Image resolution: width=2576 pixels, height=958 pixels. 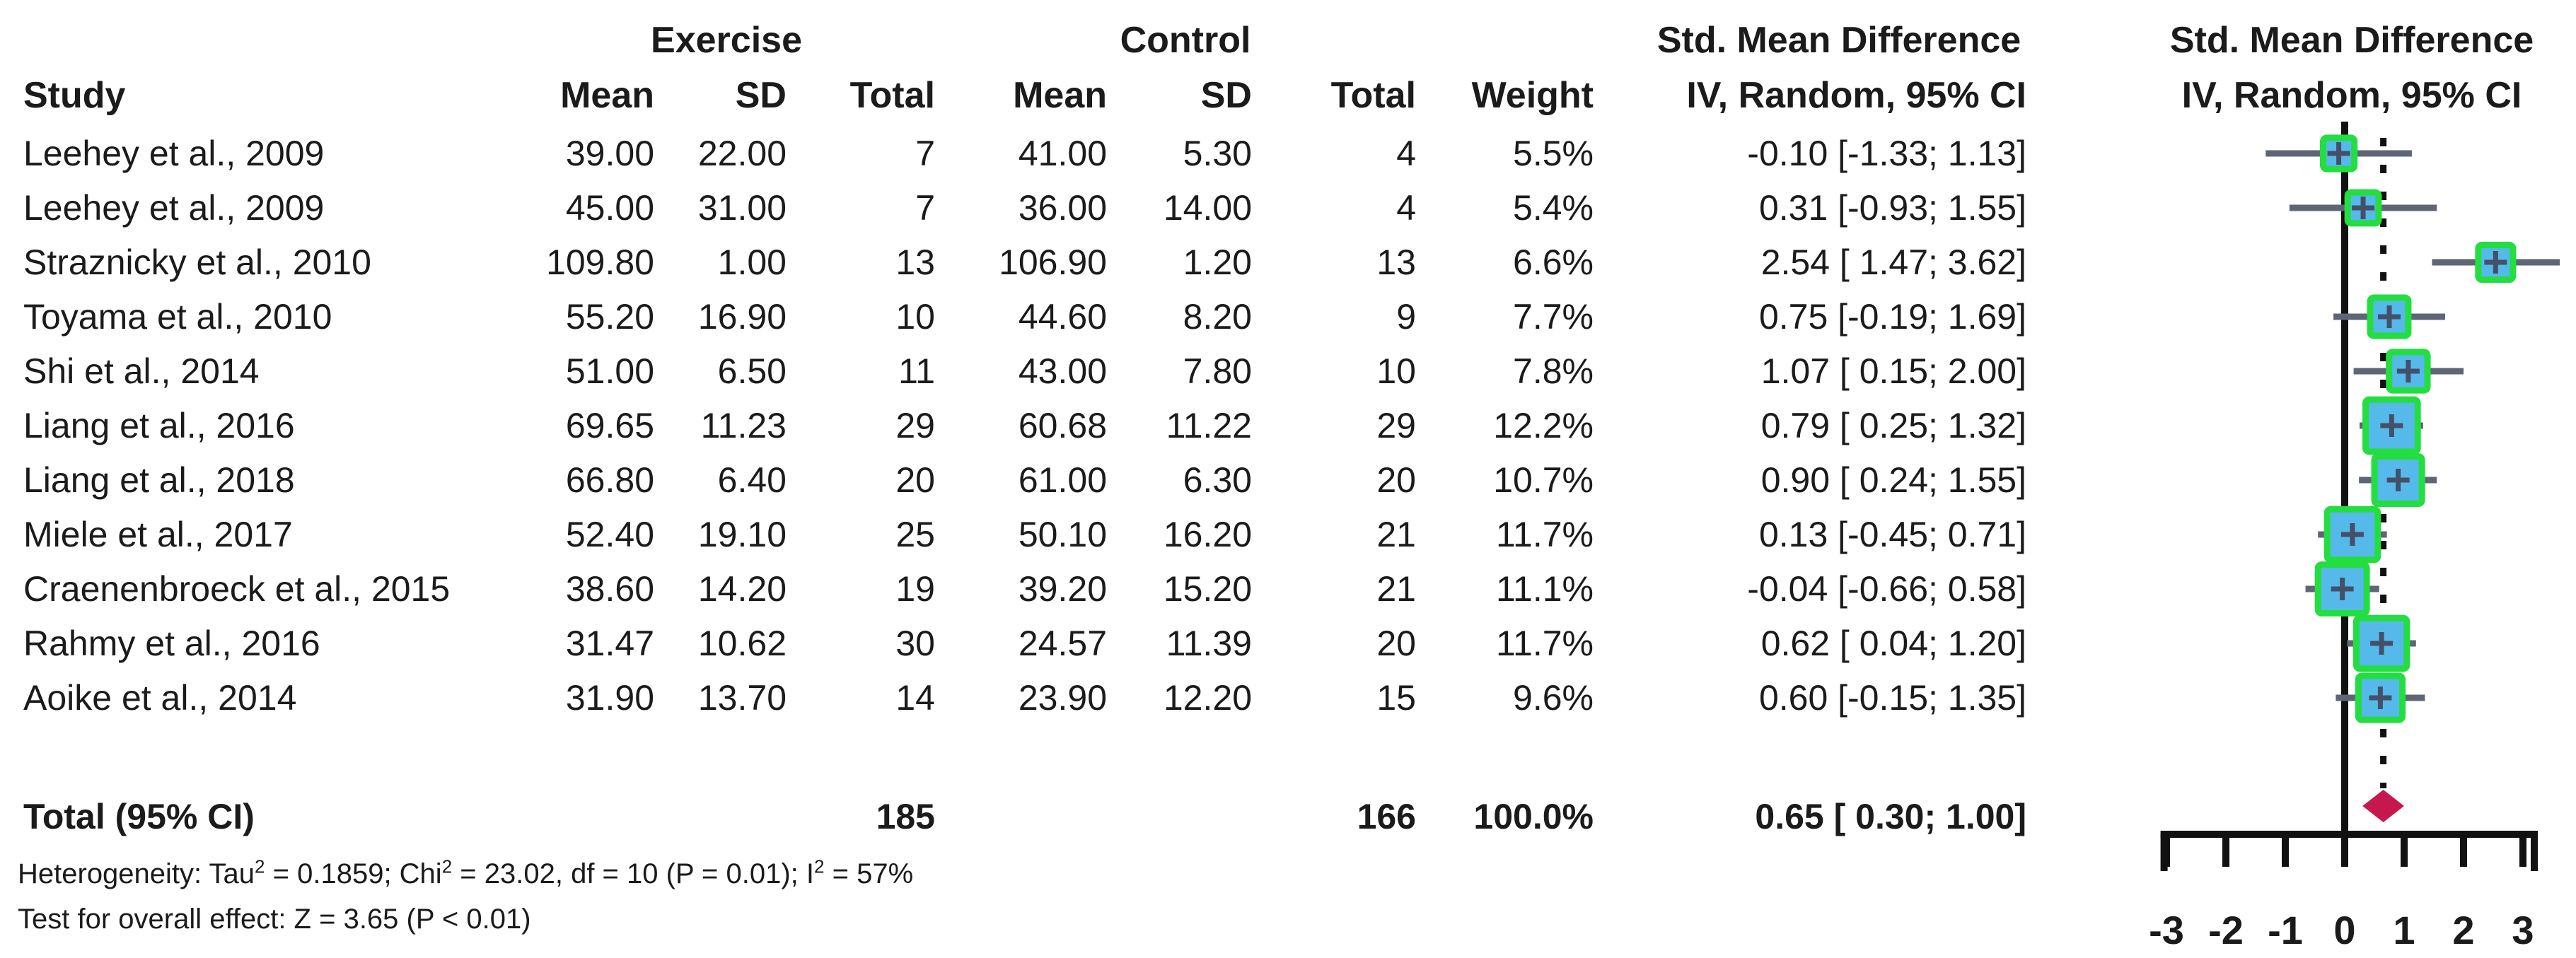 I want to click on cell-c_total: 10, so click(x=1396, y=371).